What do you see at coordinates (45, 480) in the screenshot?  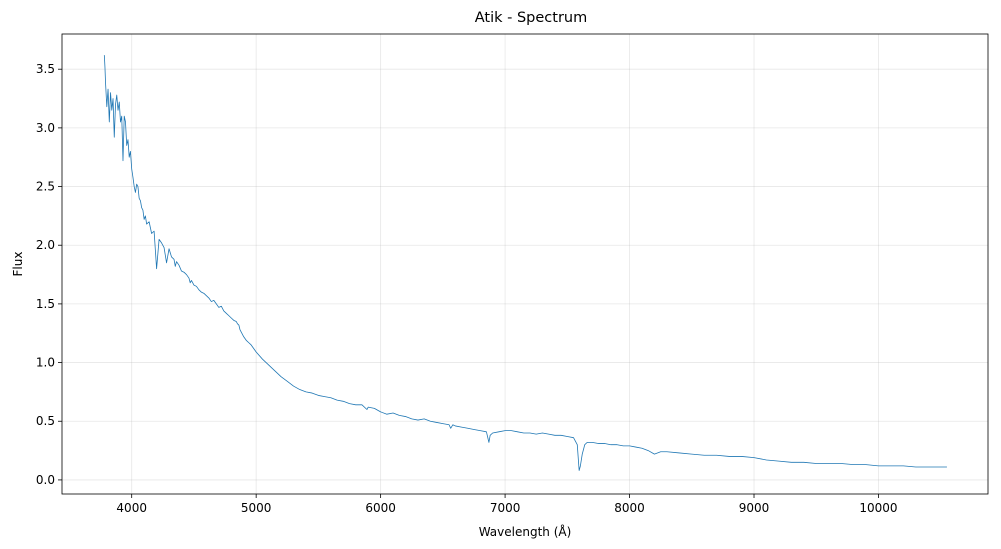 I see `y-tick-label: 0.0` at bounding box center [45, 480].